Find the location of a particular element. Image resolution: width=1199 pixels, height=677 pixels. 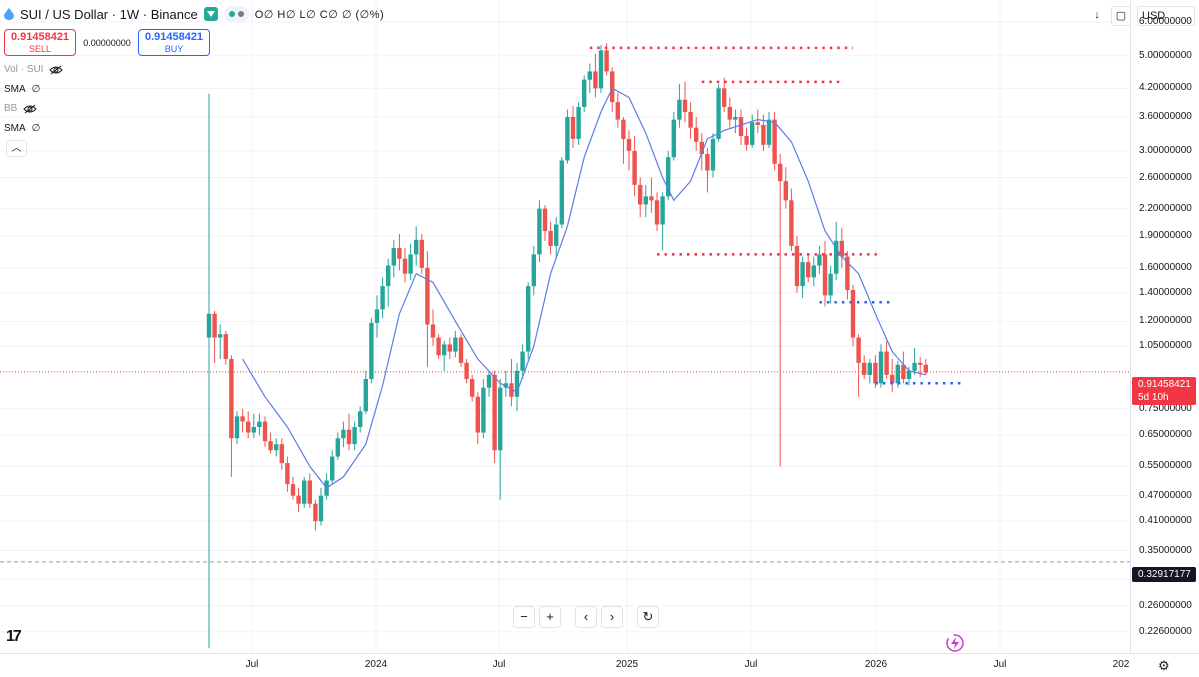

zoom-out-button: − is located at coordinates (524, 617).